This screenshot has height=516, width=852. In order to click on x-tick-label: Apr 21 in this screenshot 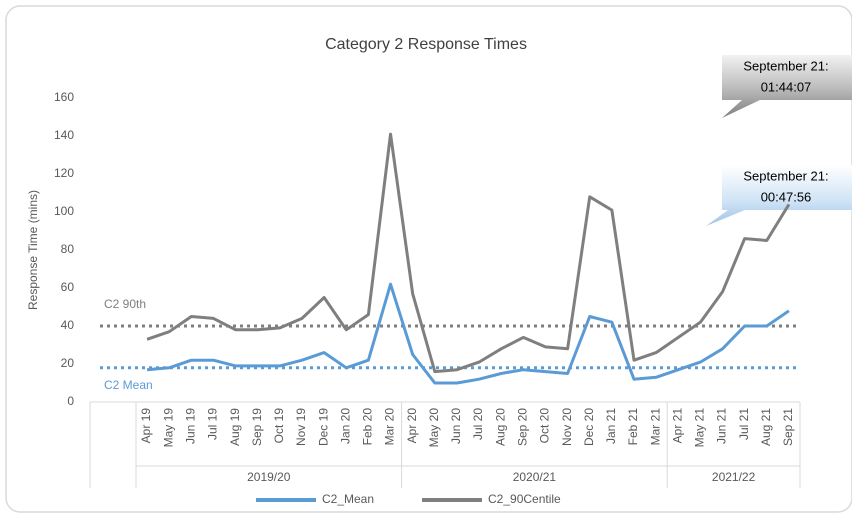, I will do `click(677, 426)`.